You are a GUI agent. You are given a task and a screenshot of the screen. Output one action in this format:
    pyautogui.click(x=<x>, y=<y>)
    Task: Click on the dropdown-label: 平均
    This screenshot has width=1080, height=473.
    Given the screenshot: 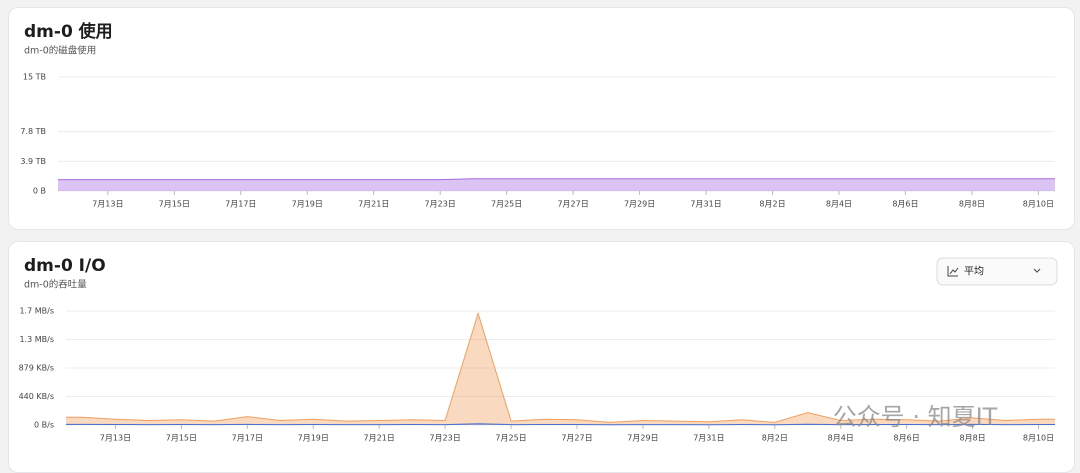 What is the action you would take?
    pyautogui.click(x=974, y=272)
    